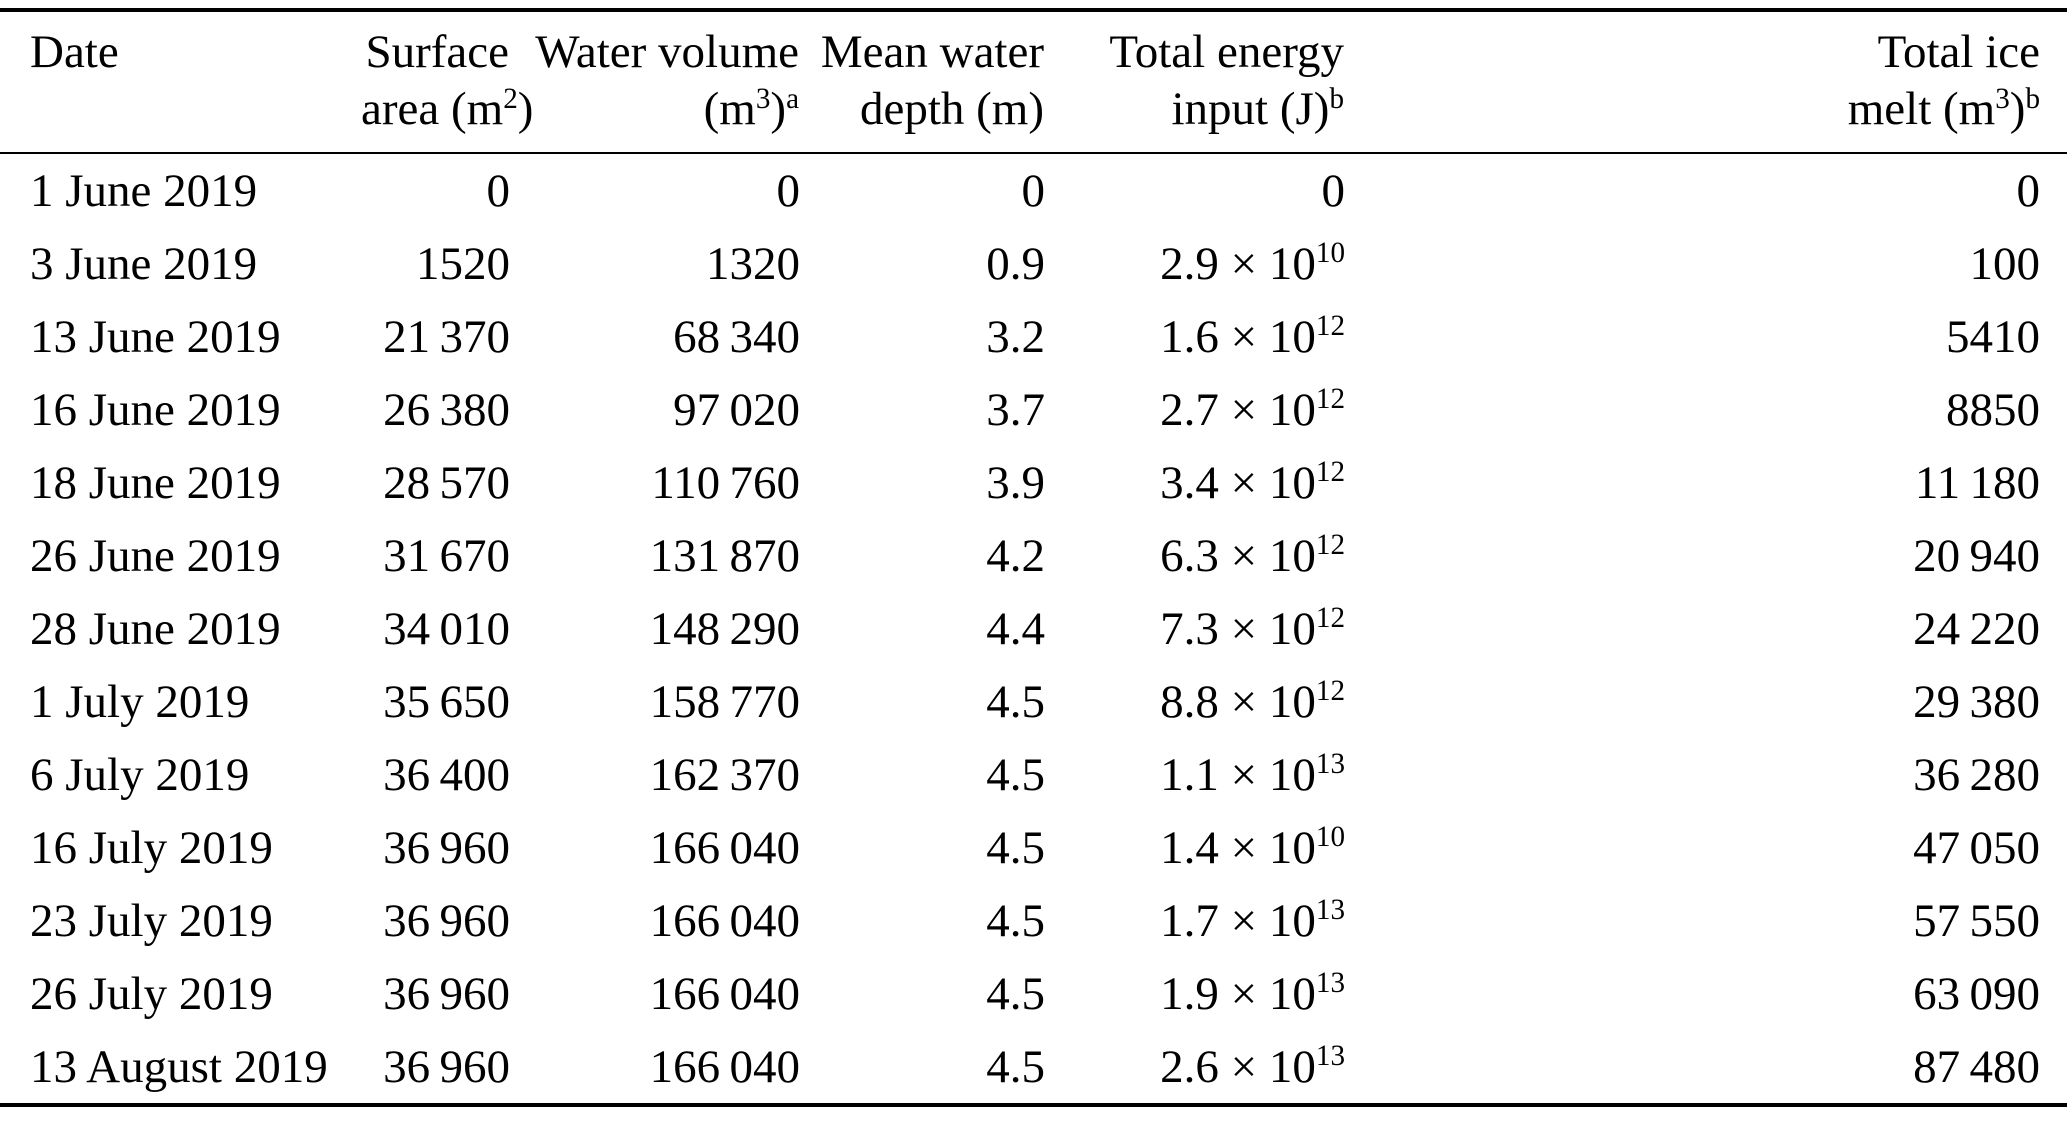 The height and width of the screenshot is (1131, 2067). Describe the element at coordinates (446, 409) in the screenshot. I see `cell-surface-area: 26 380` at that location.